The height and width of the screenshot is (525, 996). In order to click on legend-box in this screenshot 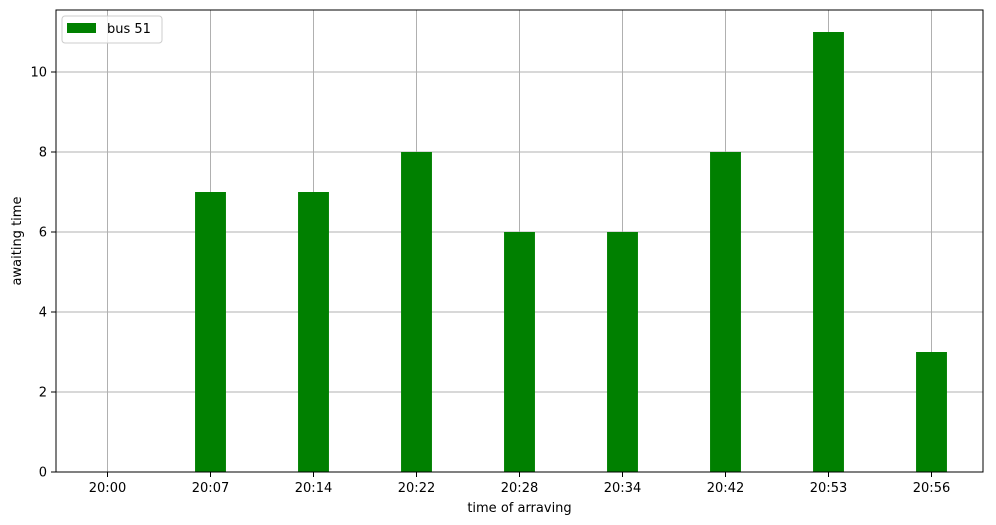, I will do `click(112, 29)`.